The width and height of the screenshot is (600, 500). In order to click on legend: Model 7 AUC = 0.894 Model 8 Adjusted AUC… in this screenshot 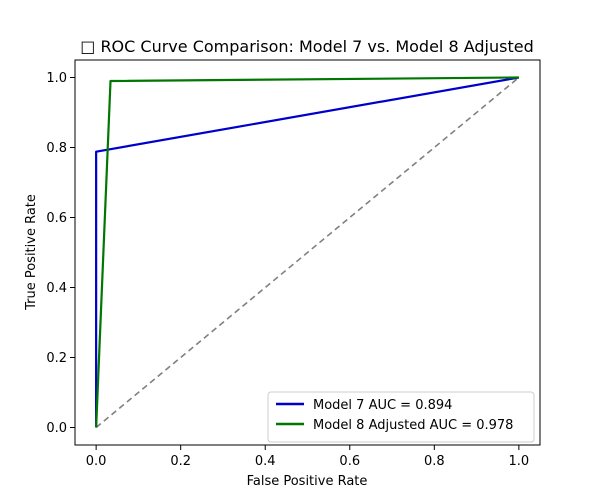, I will do `click(401, 417)`.